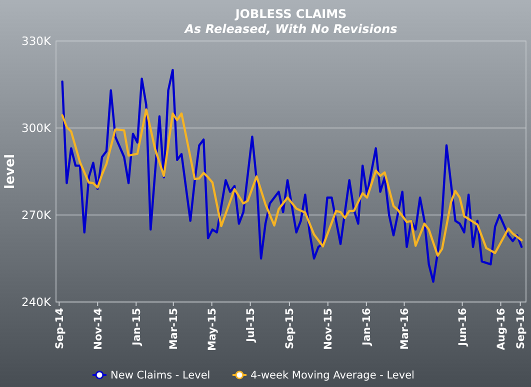 The height and width of the screenshot is (387, 531). Describe the element at coordinates (250, 325) in the screenshot. I see `x-tick-label: Jul-15` at that location.